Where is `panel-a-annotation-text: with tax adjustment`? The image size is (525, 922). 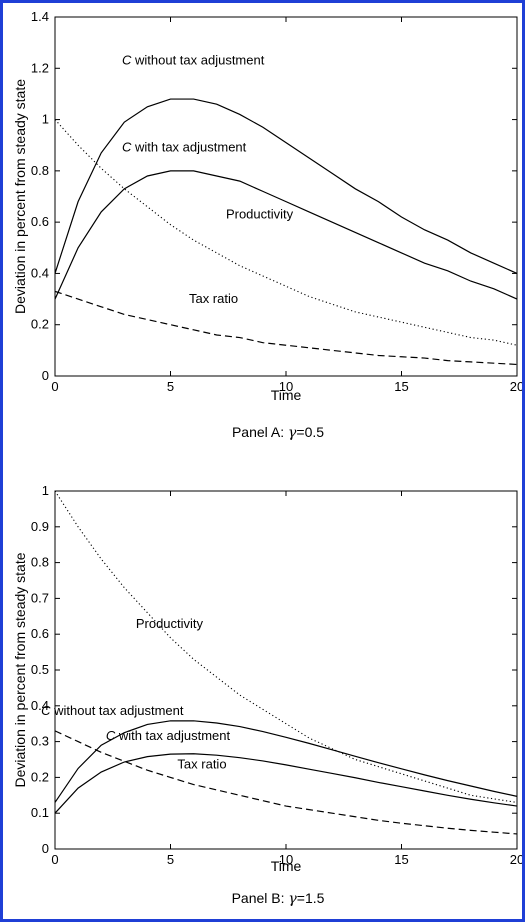 panel-a-annotation-text: with tax adjustment is located at coordinates (188, 147).